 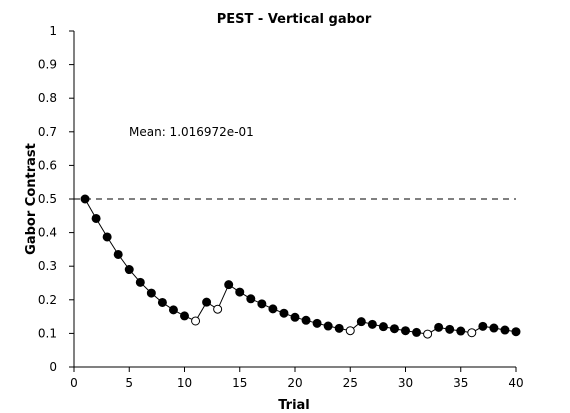 I want to click on y-tick-label: 0.5, so click(x=47, y=199).